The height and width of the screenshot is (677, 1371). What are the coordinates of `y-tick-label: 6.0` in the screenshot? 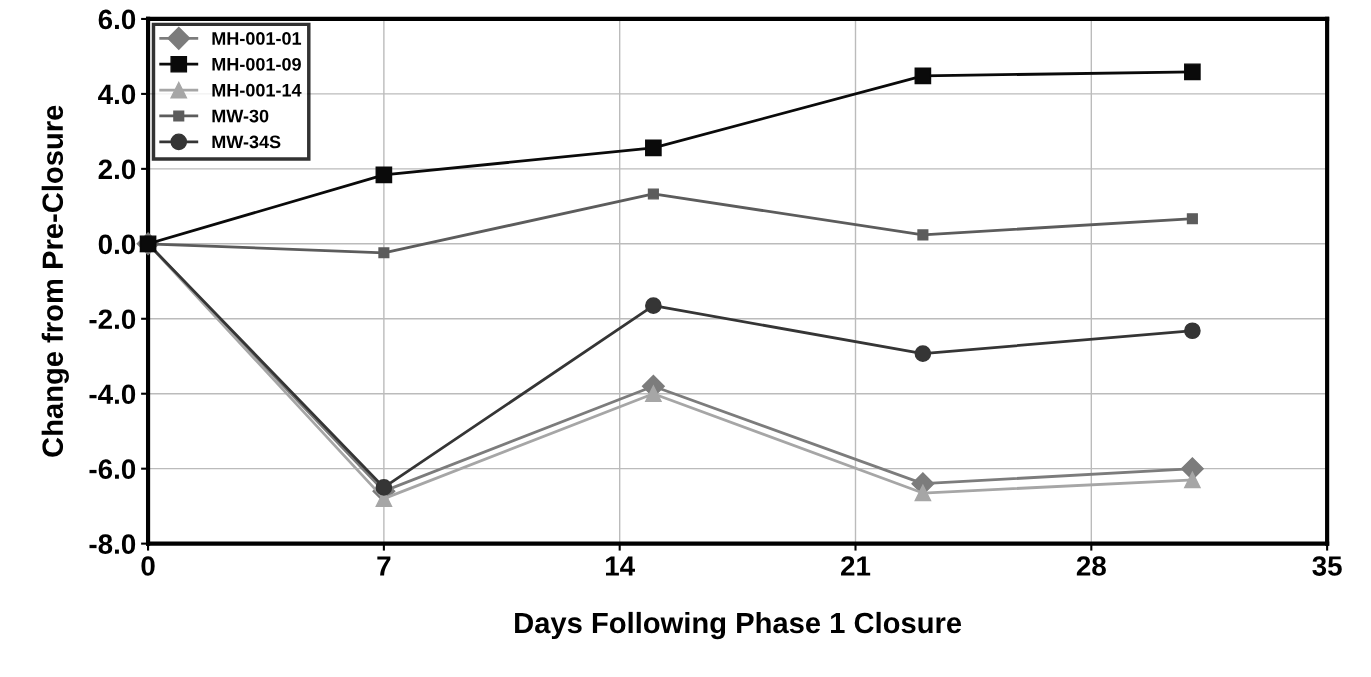 It's located at (117, 19).